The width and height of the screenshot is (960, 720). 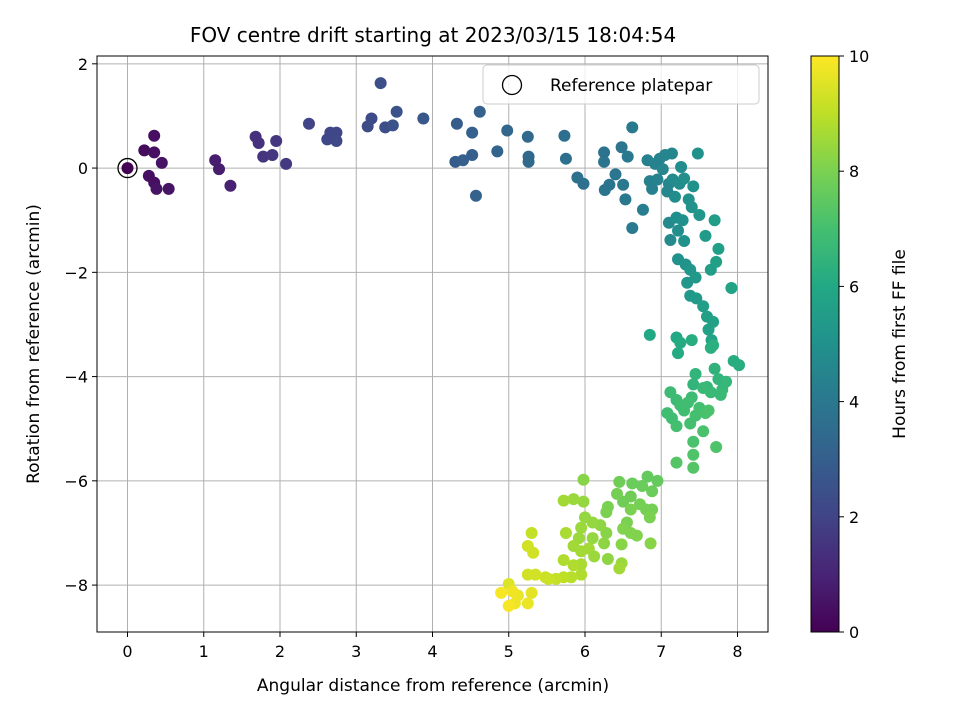 I want to click on x-tick-label: 1, so click(x=204, y=651).